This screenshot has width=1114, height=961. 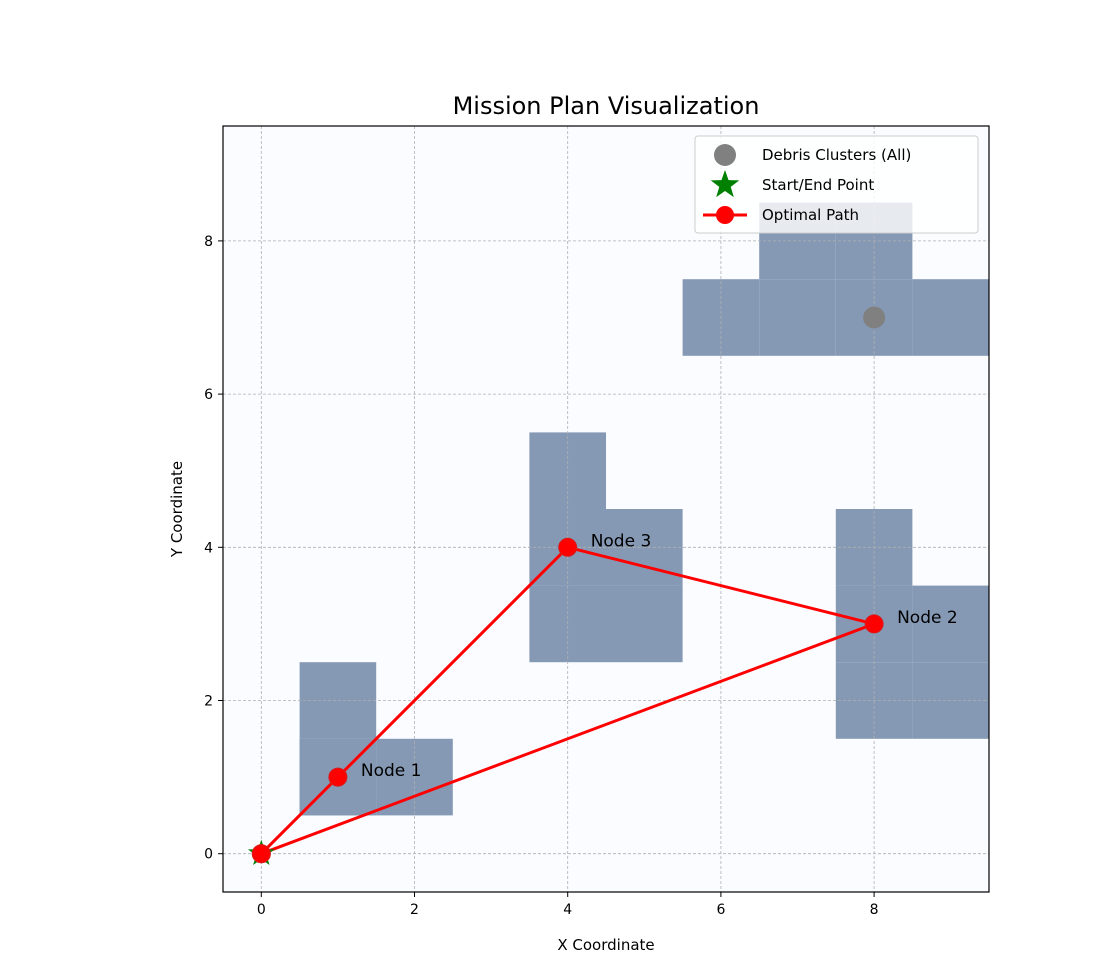 What do you see at coordinates (177, 509) in the screenshot?
I see `y-axis-label: Y Coordinate` at bounding box center [177, 509].